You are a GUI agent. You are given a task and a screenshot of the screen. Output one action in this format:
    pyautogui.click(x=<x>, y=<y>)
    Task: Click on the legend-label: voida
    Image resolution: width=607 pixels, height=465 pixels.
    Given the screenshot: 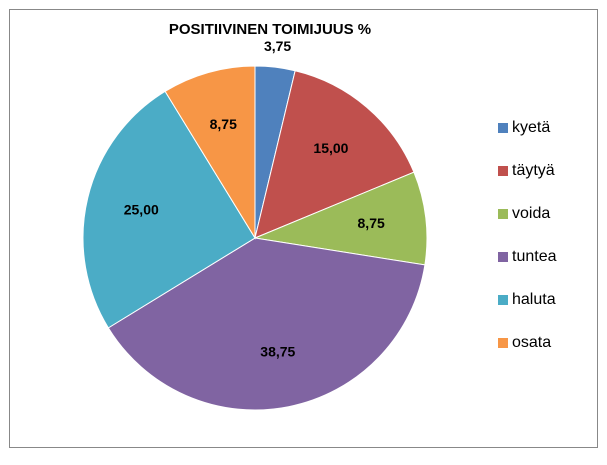 What is the action you would take?
    pyautogui.click(x=531, y=213)
    